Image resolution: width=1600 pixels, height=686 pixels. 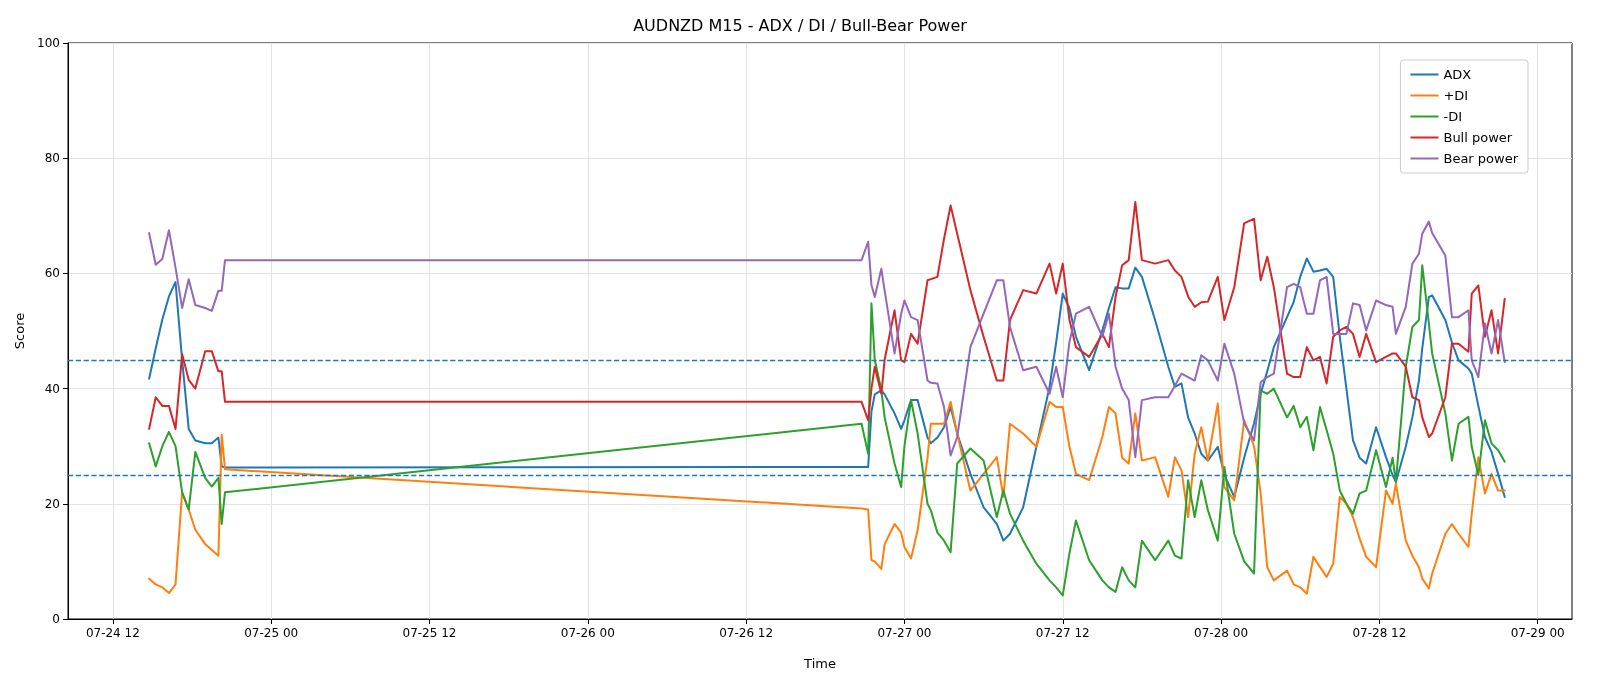 What do you see at coordinates (52, 503) in the screenshot?
I see `y-tick-label: 20` at bounding box center [52, 503].